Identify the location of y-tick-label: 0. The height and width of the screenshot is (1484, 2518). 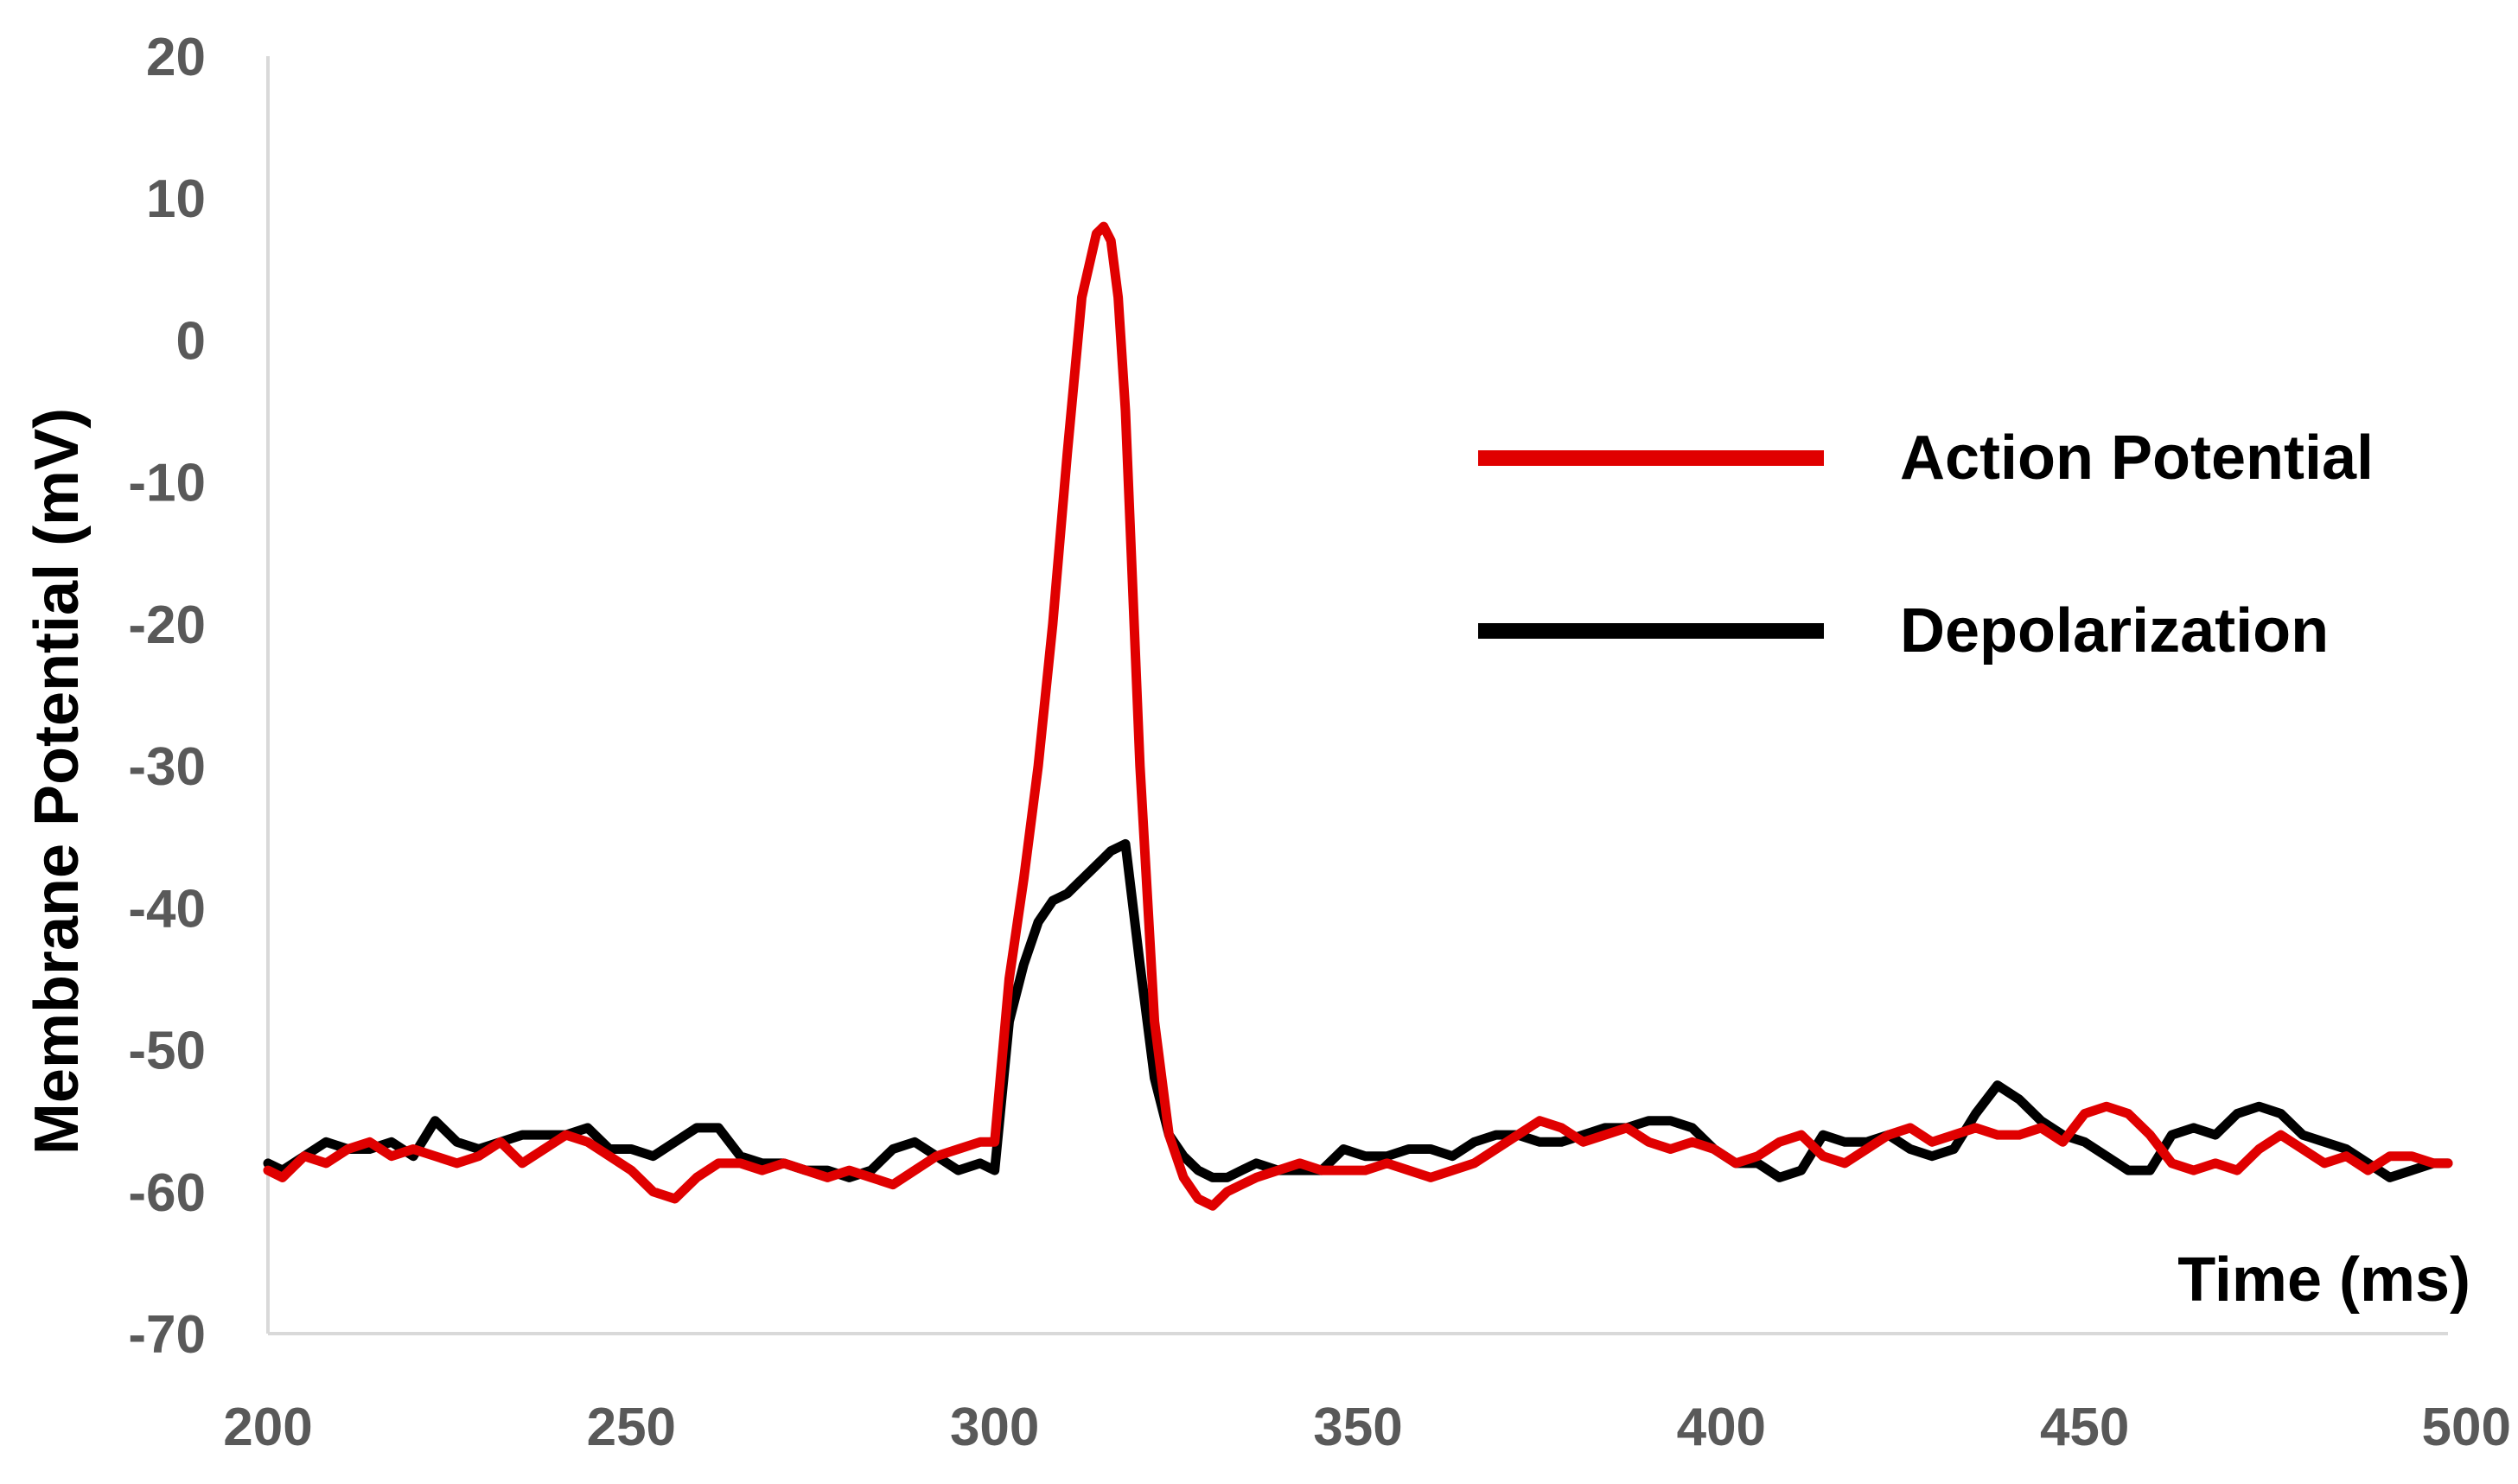
(191, 341).